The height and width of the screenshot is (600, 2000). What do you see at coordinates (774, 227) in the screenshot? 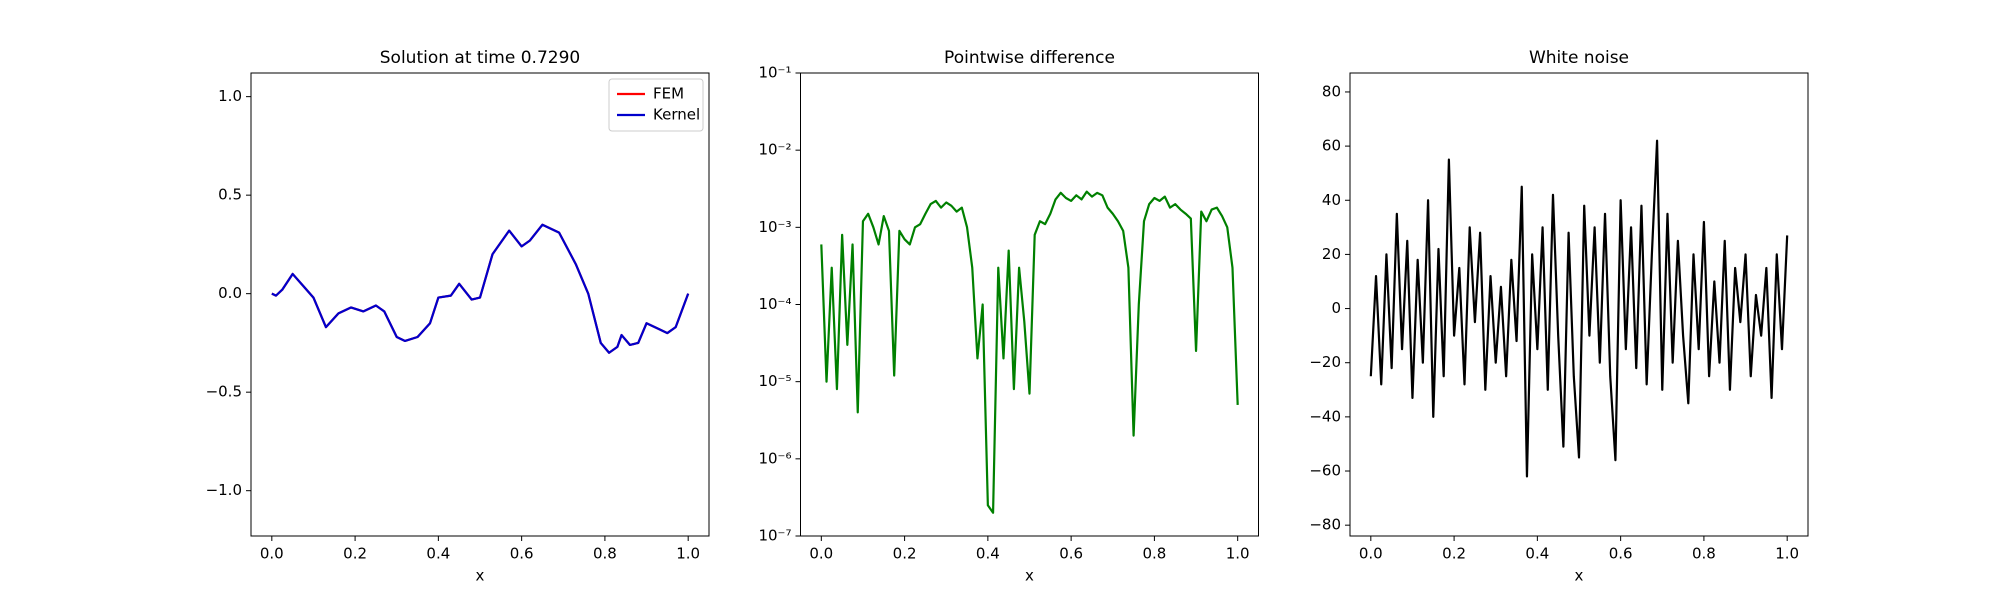
I see `y-tick-label: 10⁻³` at bounding box center [774, 227].